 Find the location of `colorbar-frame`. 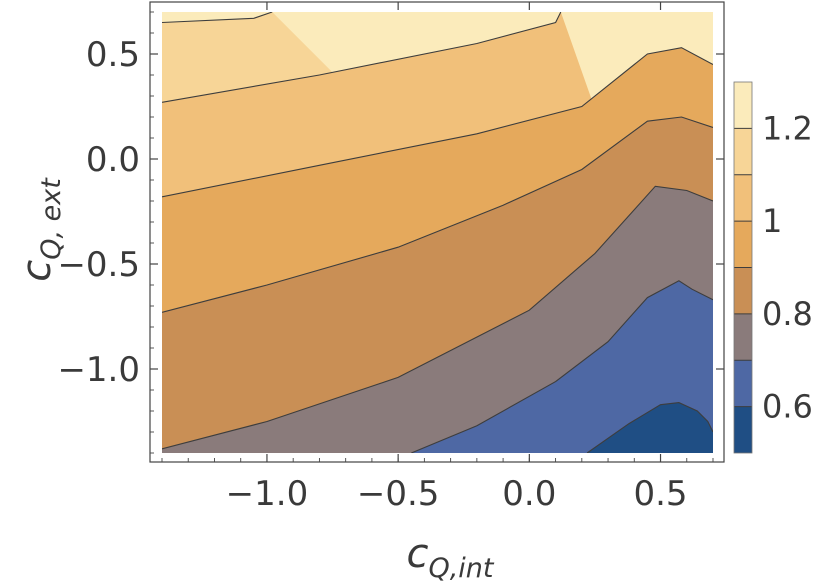

colorbar-frame is located at coordinates (743, 267).